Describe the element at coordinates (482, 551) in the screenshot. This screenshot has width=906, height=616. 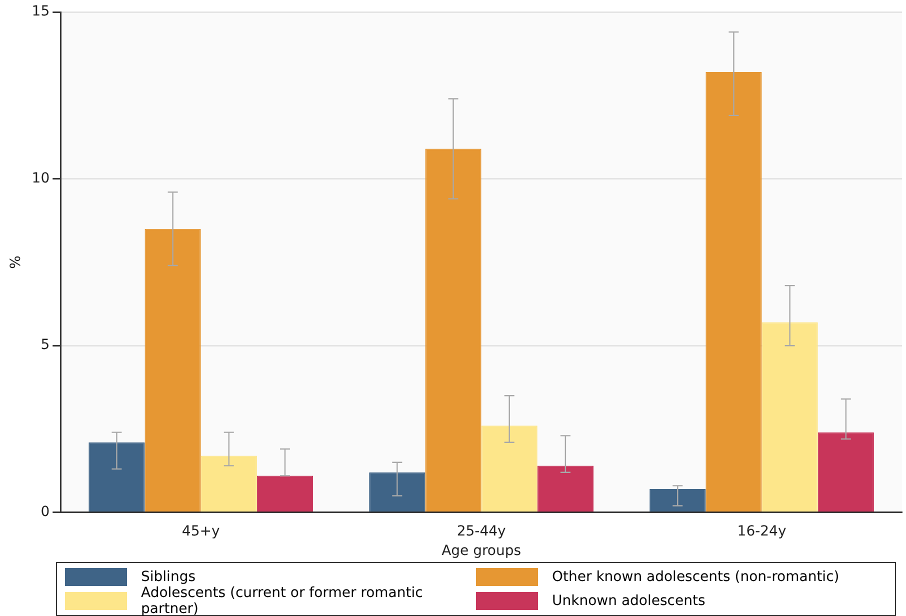
I see `x-axis-title: Age groups` at that location.